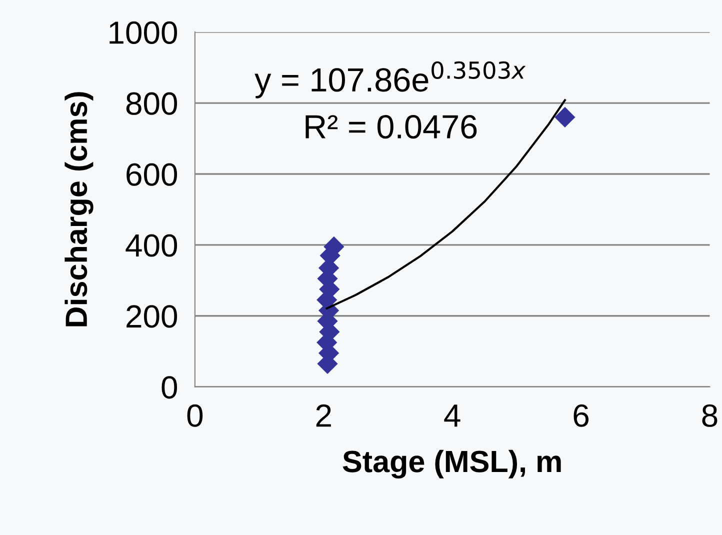  I want to click on y-tick-label: 400, so click(152, 245).